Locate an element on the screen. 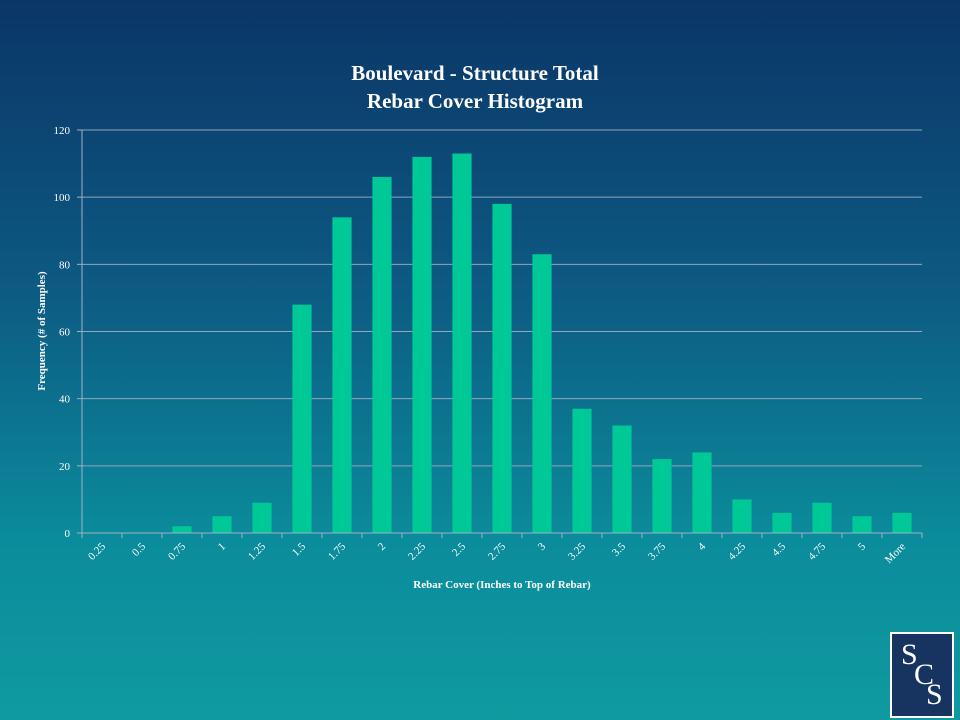  x-tick-label: 3.75 is located at coordinates (657, 551).